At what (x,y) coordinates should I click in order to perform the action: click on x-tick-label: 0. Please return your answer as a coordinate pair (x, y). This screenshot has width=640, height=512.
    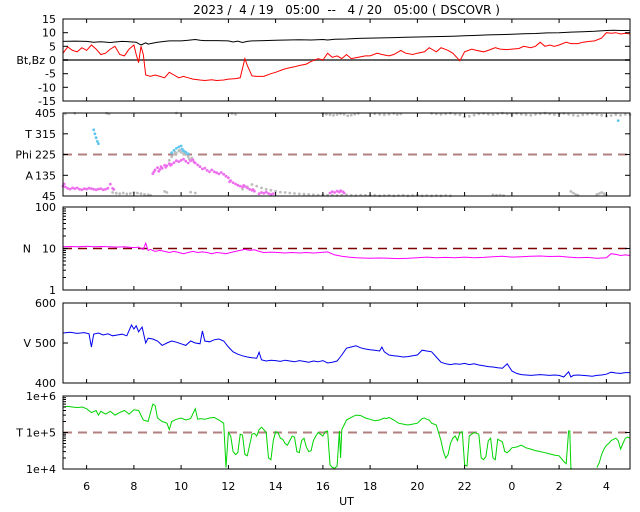
    Looking at the image, I should click on (511, 486).